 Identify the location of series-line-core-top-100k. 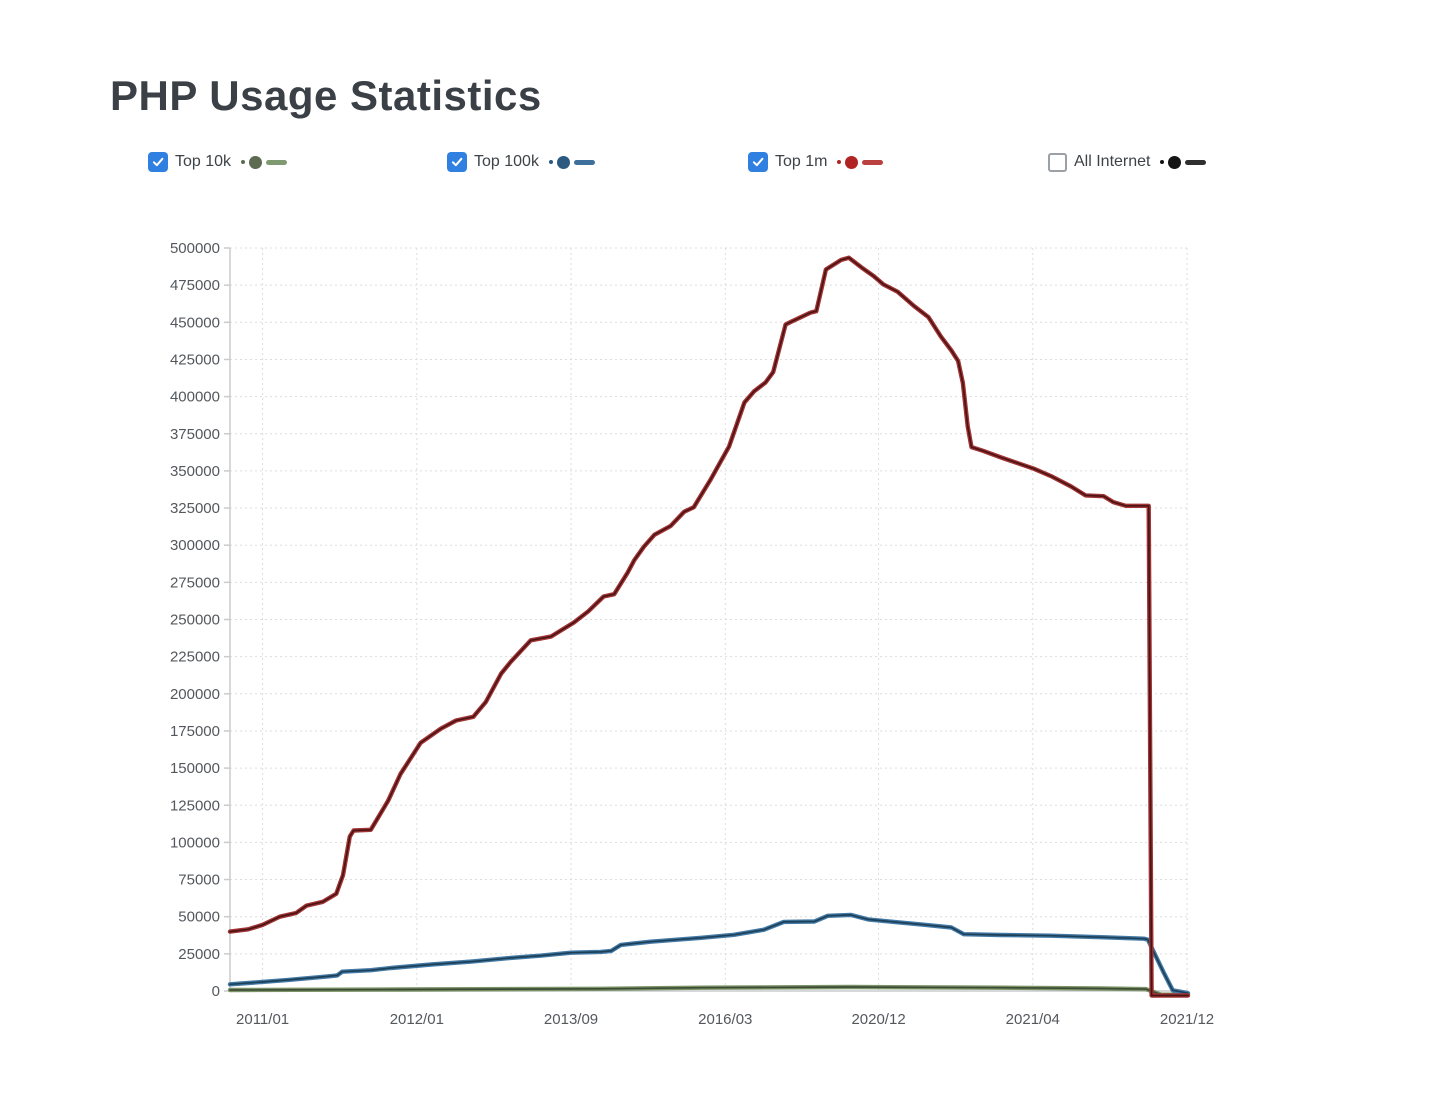
(709, 954).